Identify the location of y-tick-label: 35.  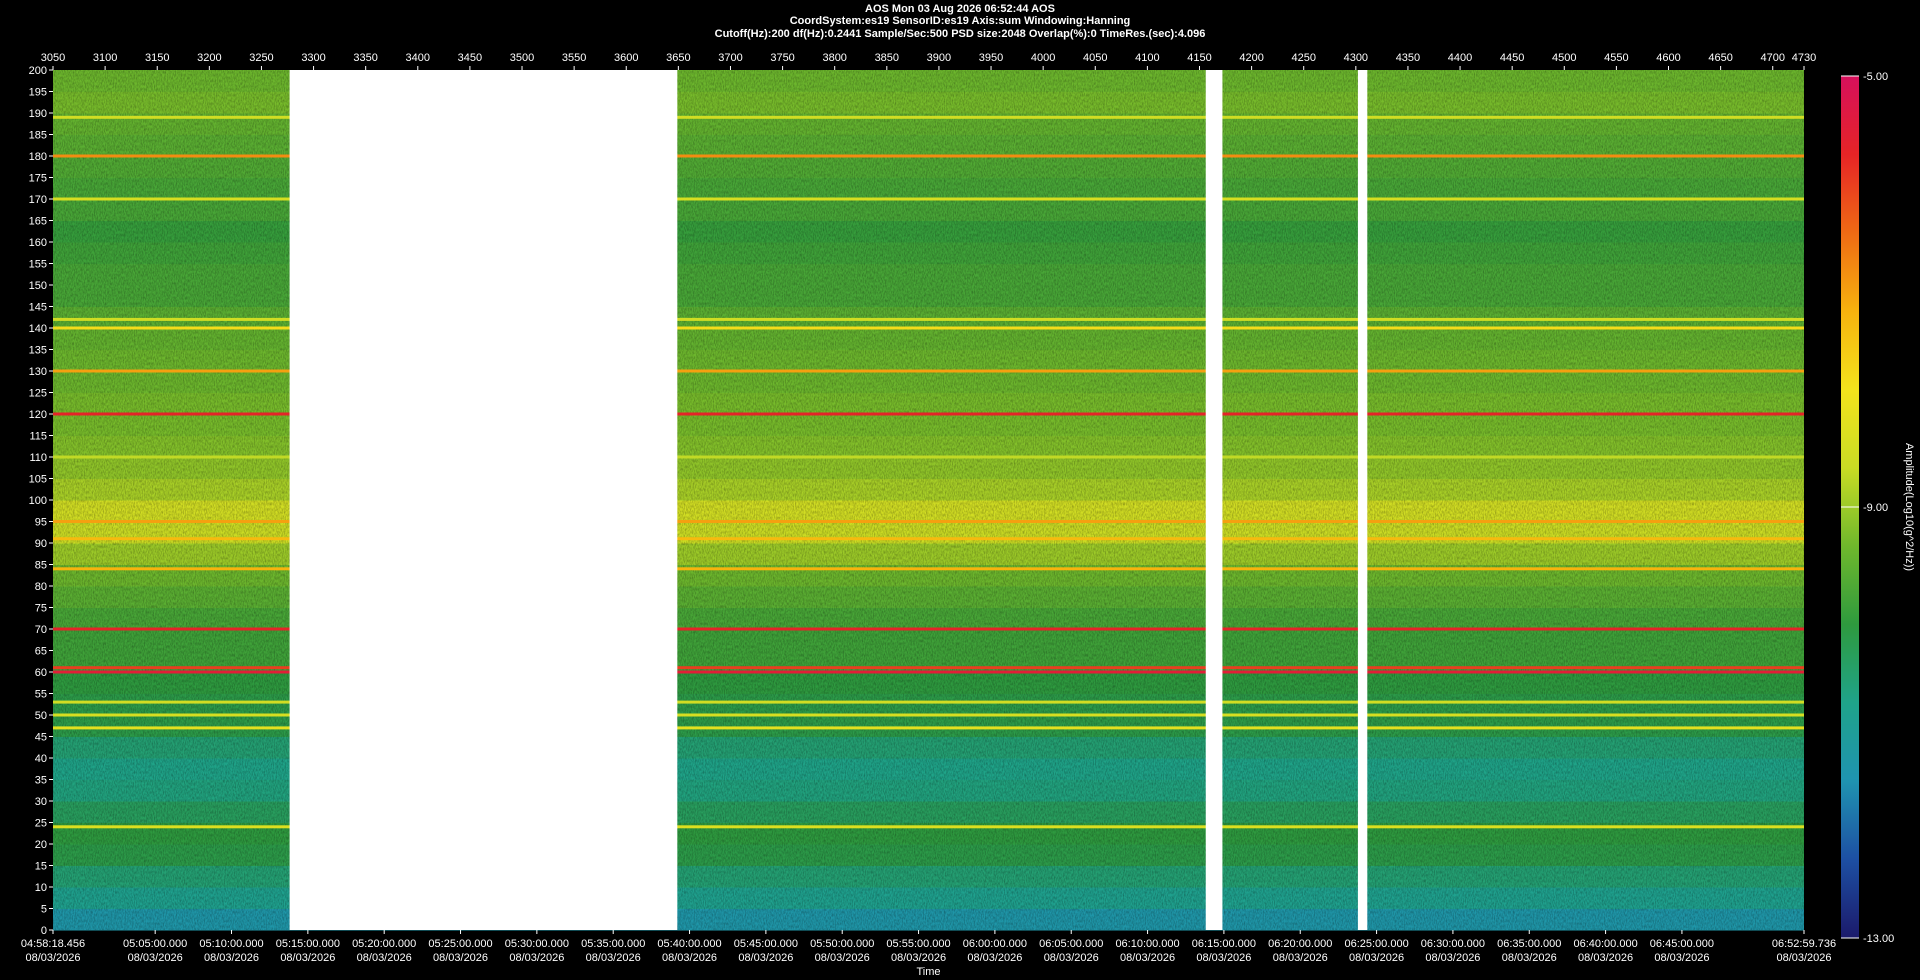
(41, 781).